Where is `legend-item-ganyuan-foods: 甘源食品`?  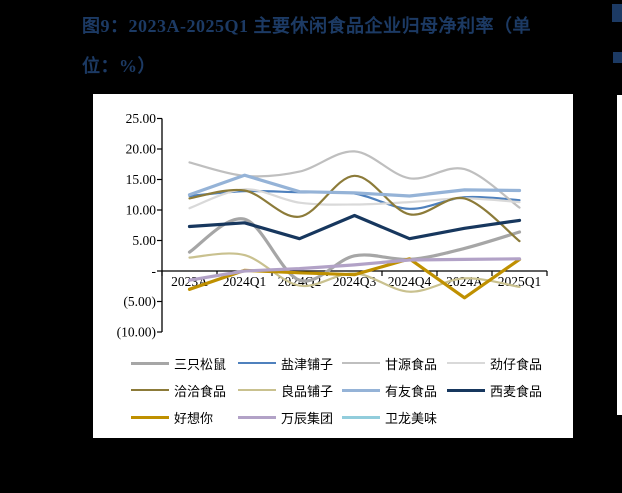 legend-item-ganyuan-foods: 甘源食品 is located at coordinates (390, 364).